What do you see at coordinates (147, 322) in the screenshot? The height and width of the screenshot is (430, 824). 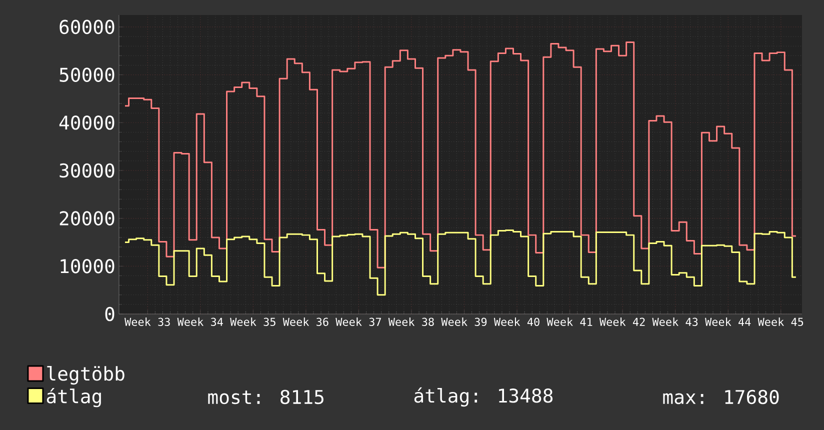 I see `x-tick-label: Week 33` at bounding box center [147, 322].